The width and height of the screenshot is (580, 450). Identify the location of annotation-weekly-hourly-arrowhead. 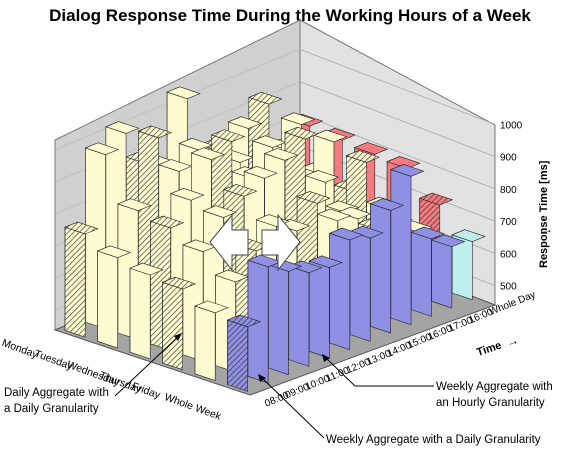
(326, 358).